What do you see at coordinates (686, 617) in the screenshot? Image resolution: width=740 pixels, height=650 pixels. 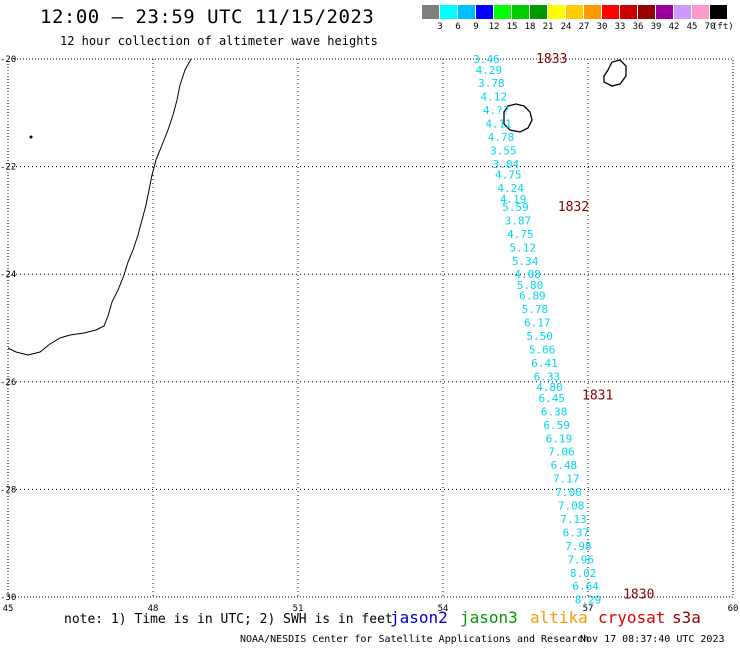 I see `mission-legend-s3a: s3a` at bounding box center [686, 617].